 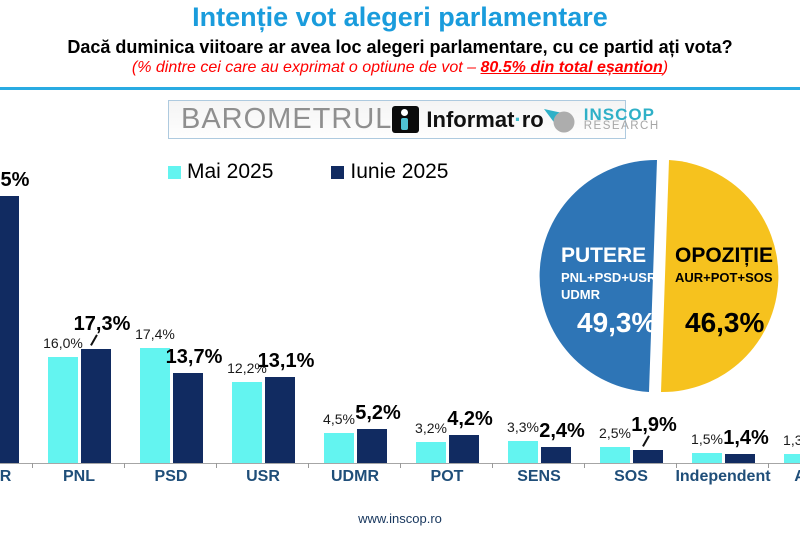 I want to click on category-label-Independent: Independent, so click(x=723, y=476).